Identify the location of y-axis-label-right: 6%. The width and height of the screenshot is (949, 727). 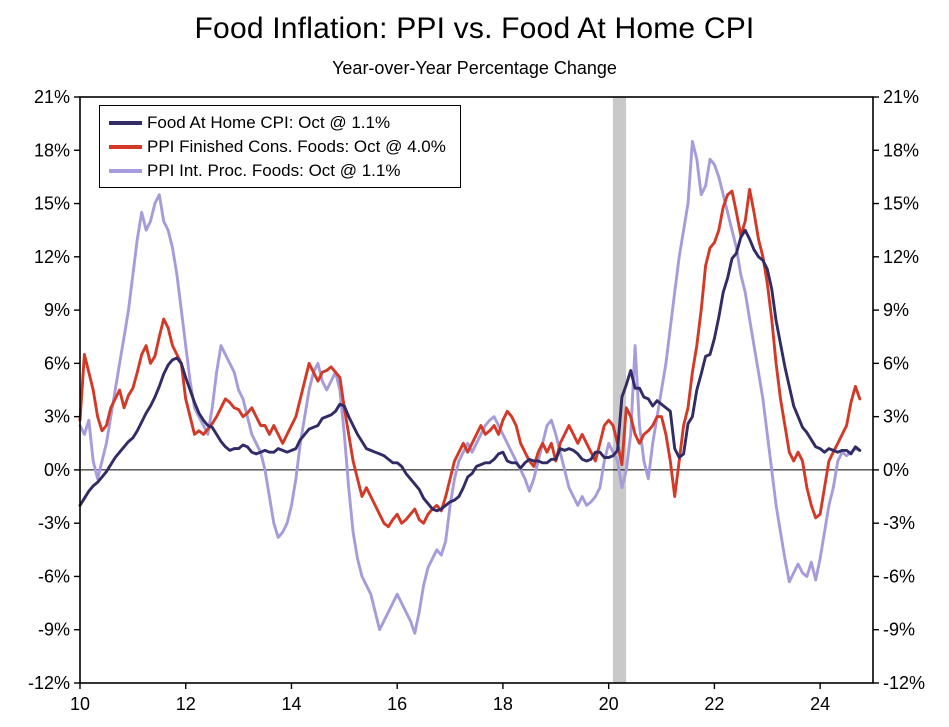
(896, 363).